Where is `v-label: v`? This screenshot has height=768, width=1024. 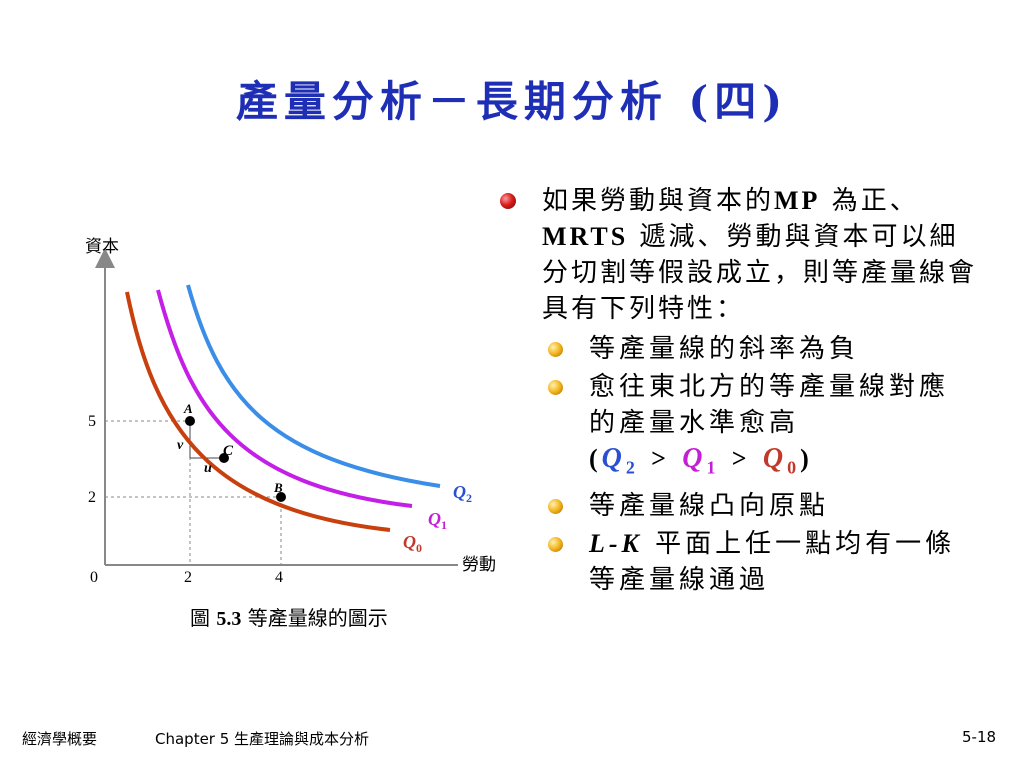 v-label: v is located at coordinates (180, 445).